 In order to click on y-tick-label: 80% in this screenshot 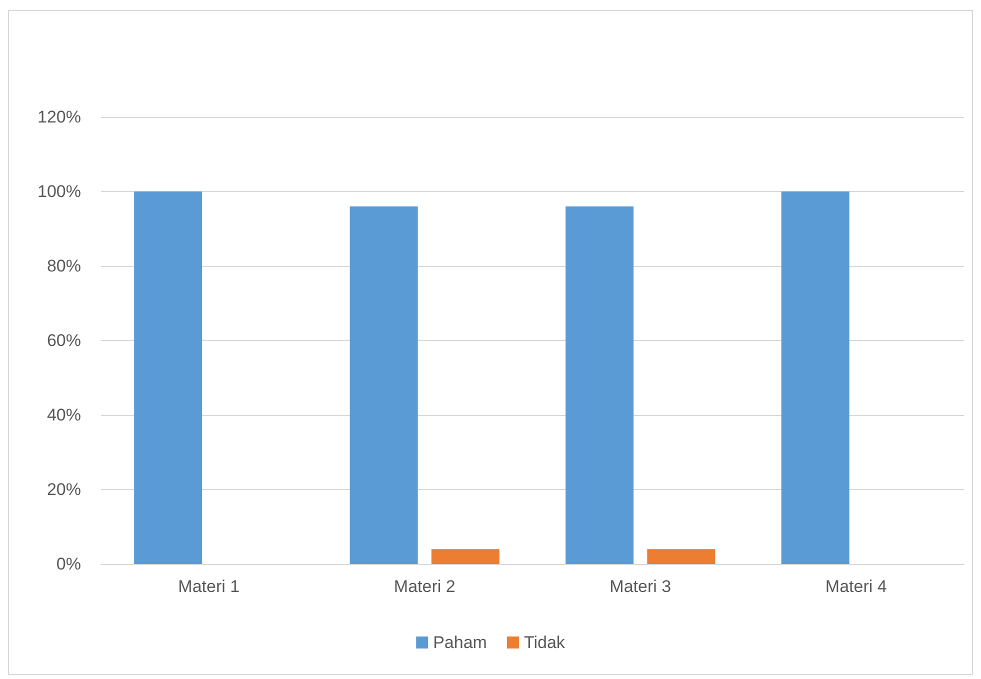, I will do `click(63, 266)`.